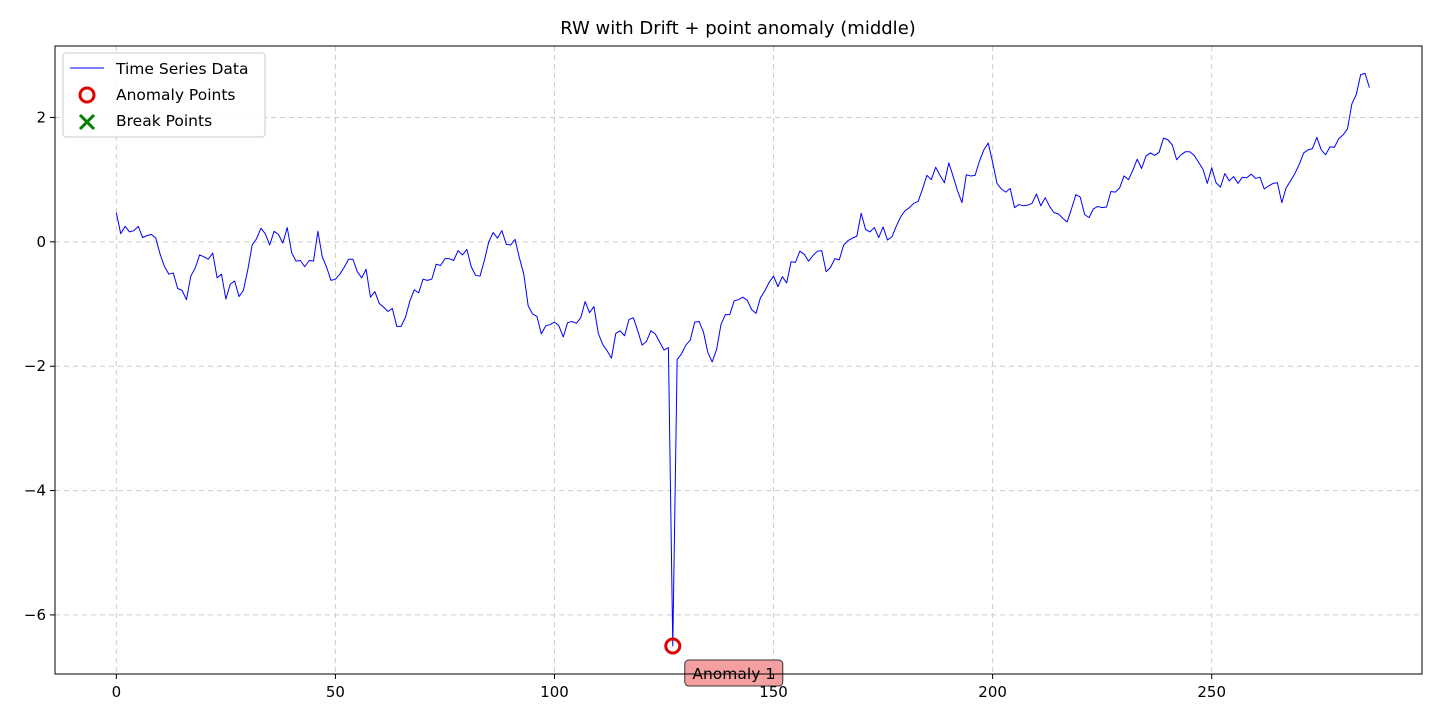 This screenshot has height=720, width=1440. I want to click on y-tick-label: 0, so click(41, 242).